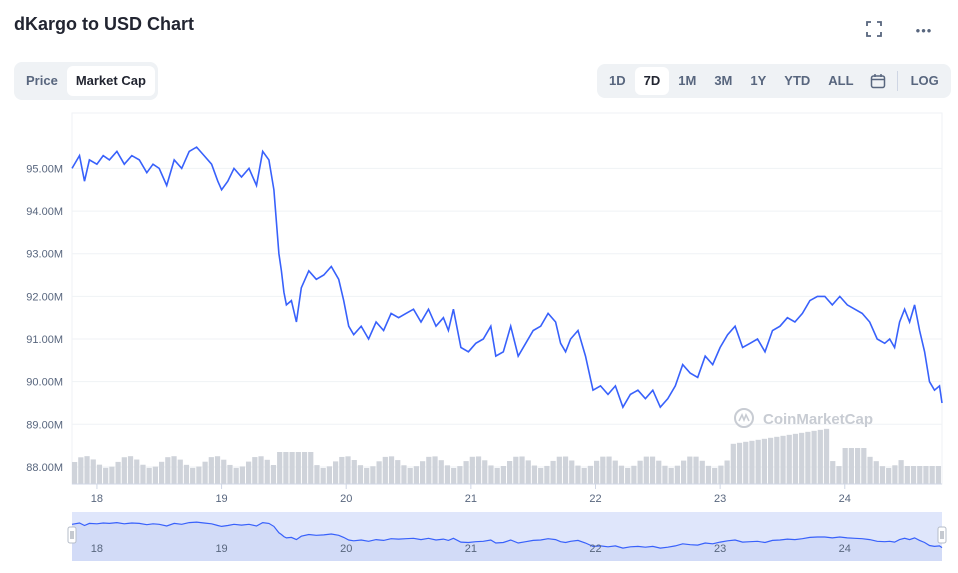 The image size is (958, 573). Describe the element at coordinates (652, 81) in the screenshot. I see `range-7d: 7D` at that location.